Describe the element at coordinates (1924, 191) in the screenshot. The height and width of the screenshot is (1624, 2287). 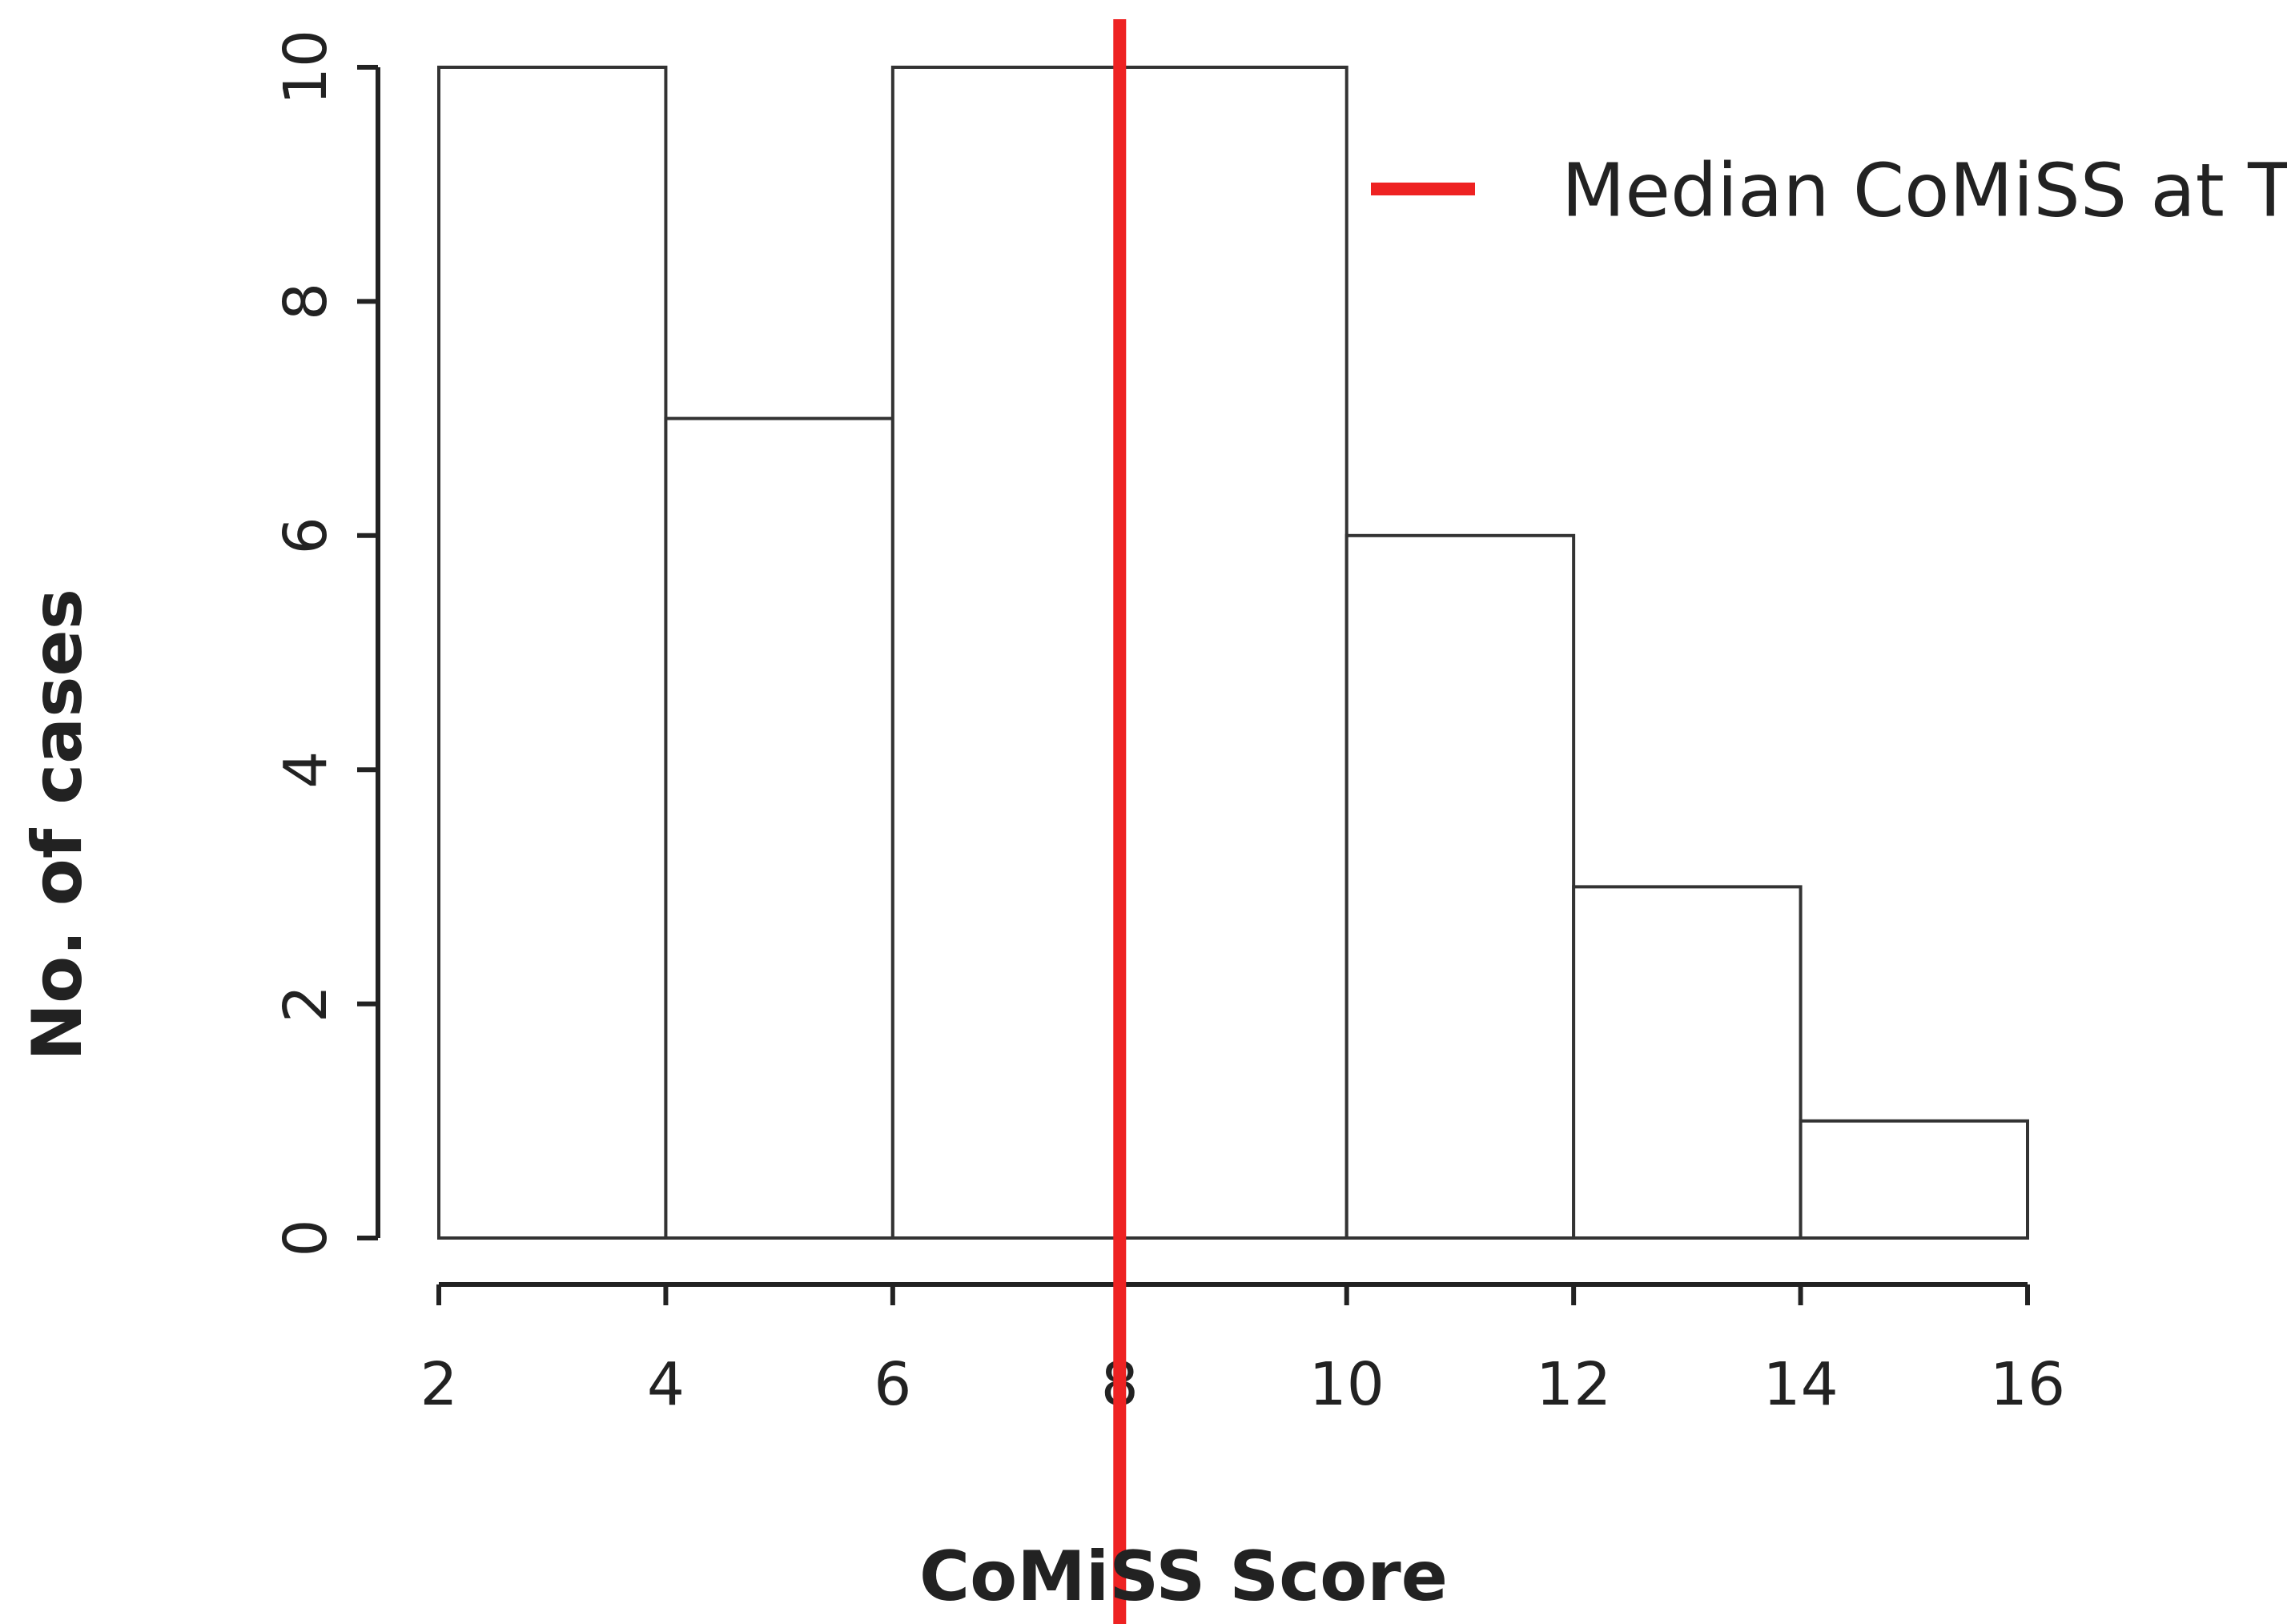
I see `legend-label: Median CoMiSS at T0` at that location.